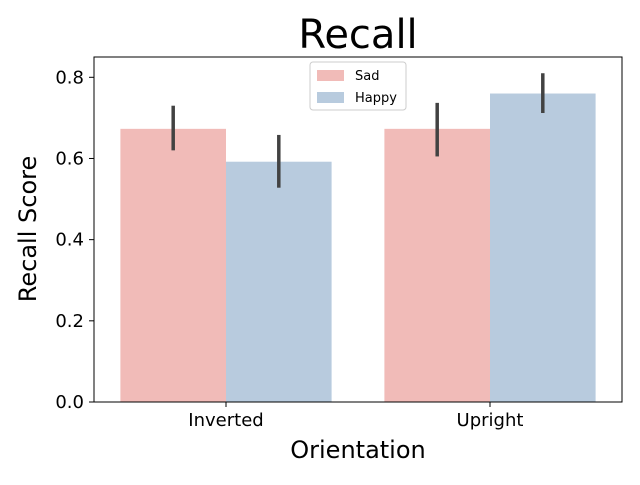 Image resolution: width=640 pixels, height=485 pixels. I want to click on y-tick-label: 0.2, so click(69, 321).